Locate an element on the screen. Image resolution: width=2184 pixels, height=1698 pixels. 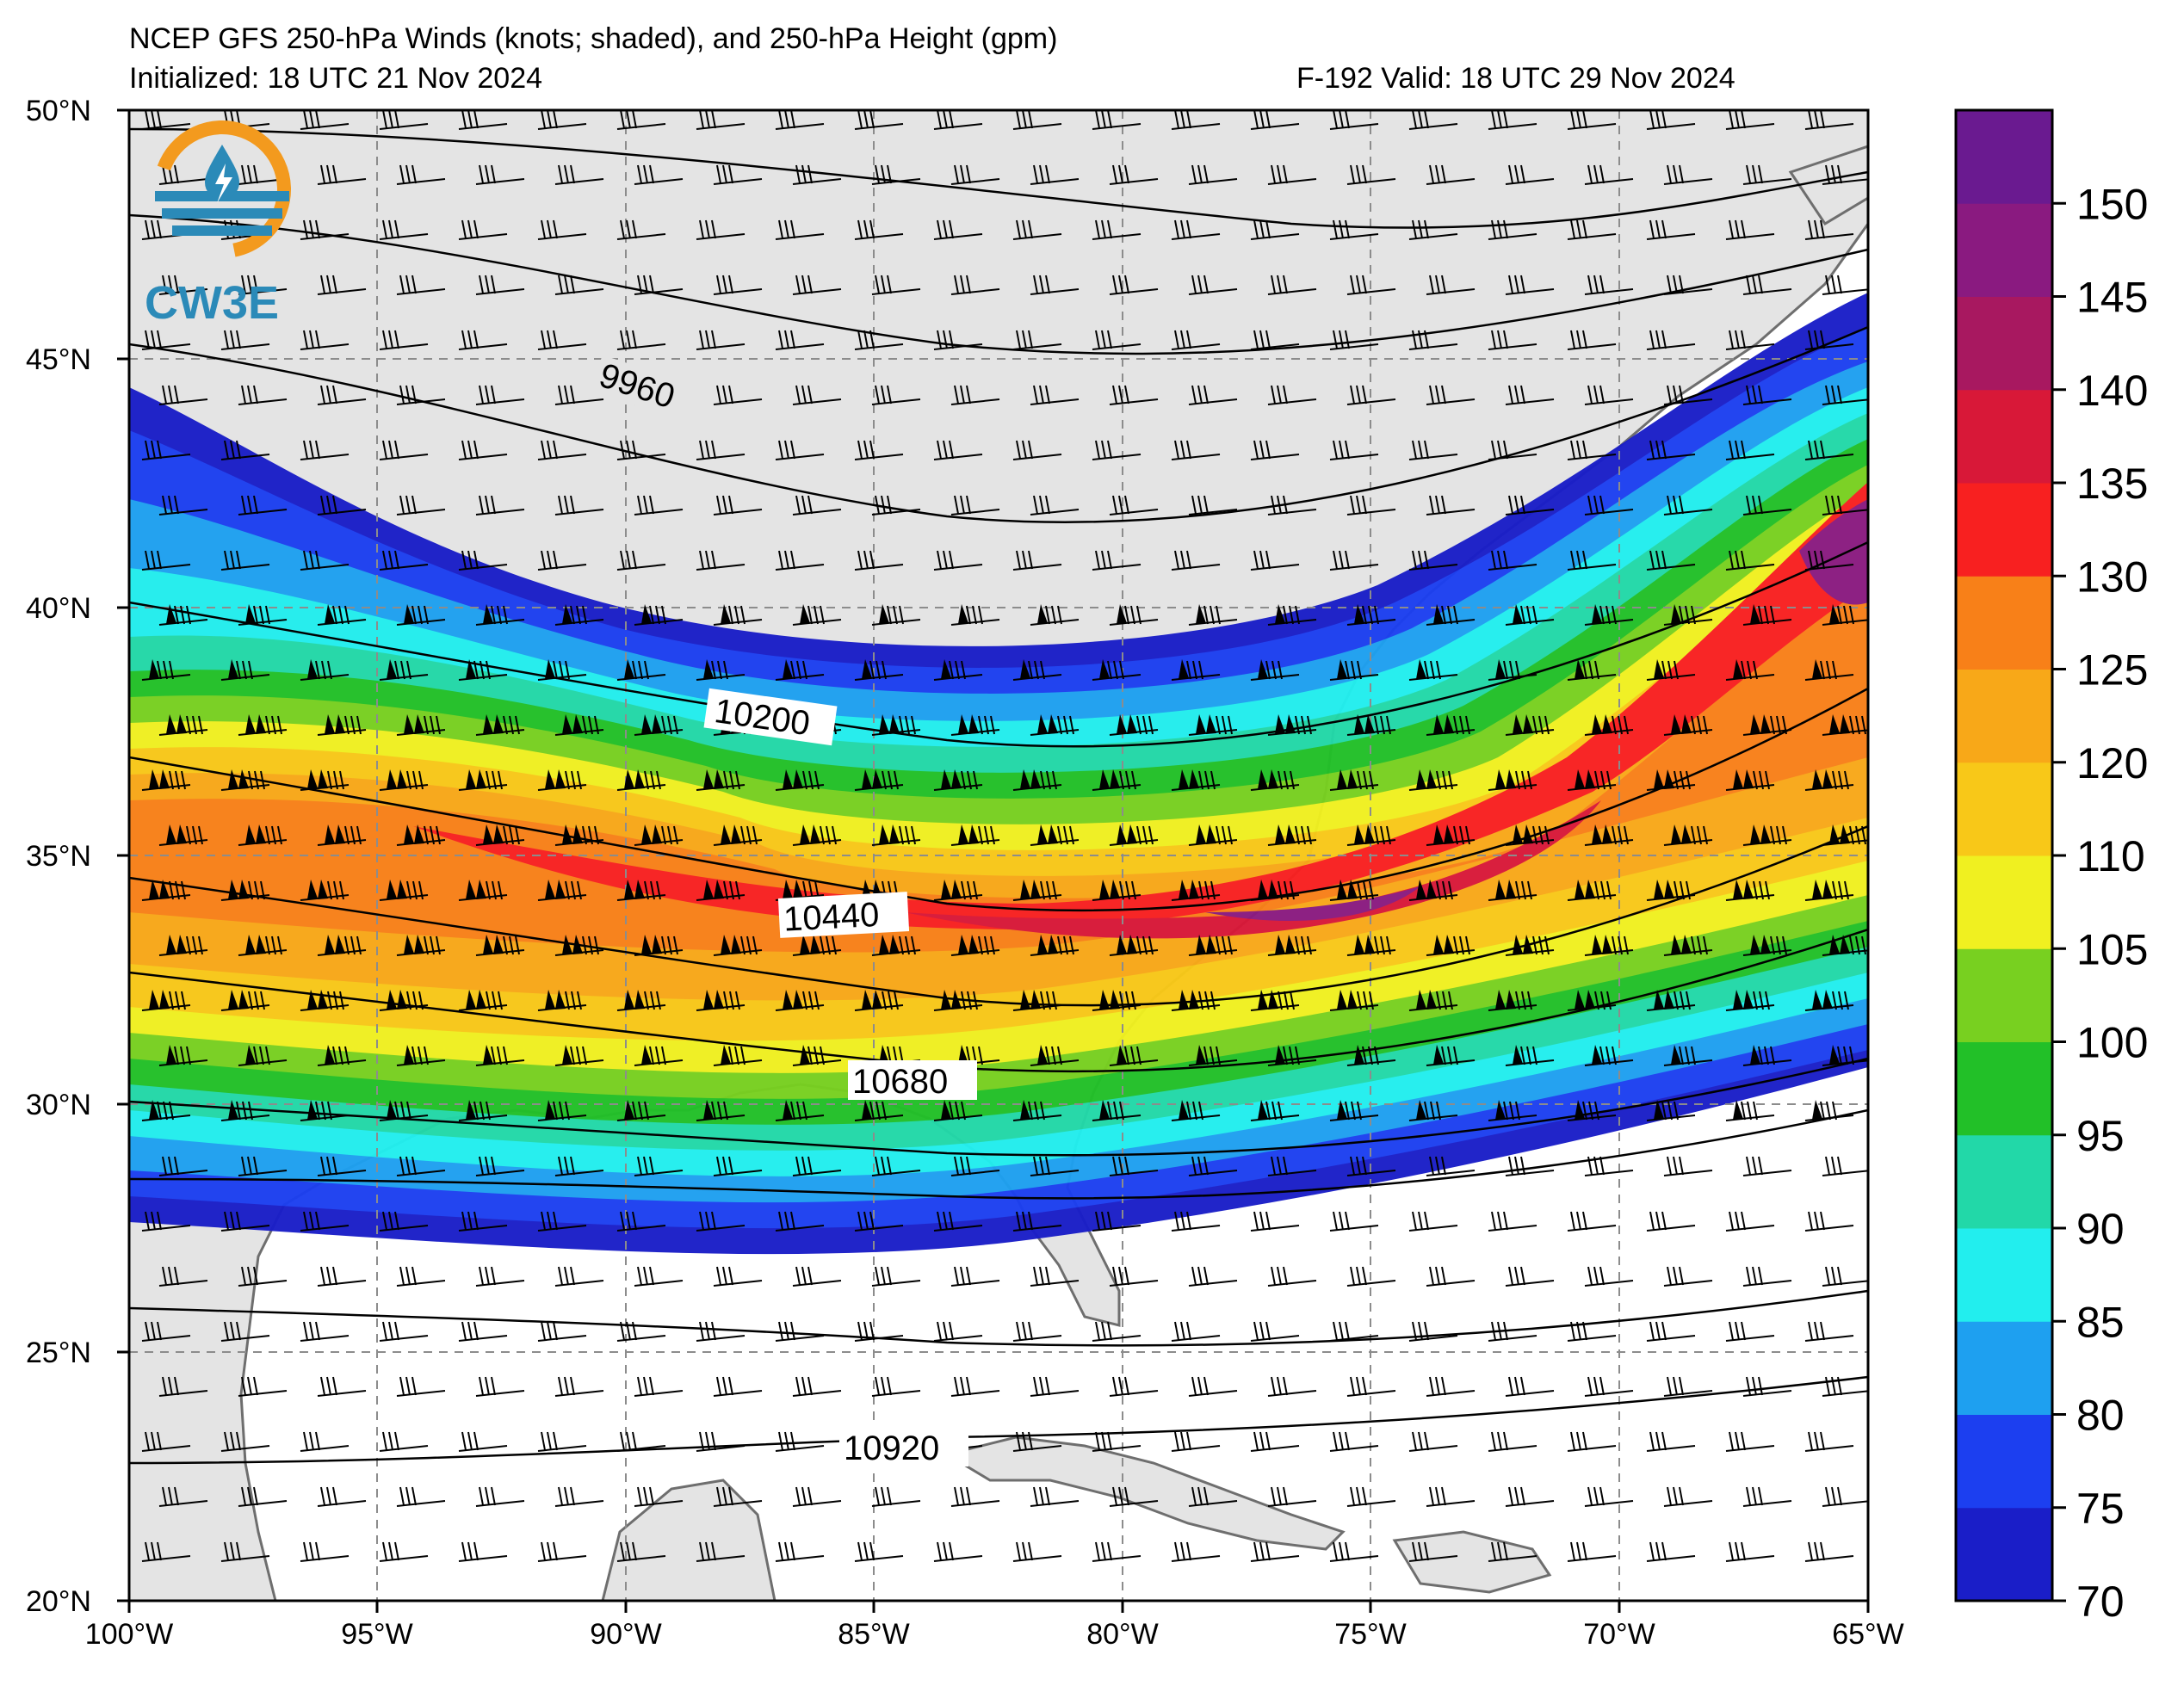
lightning-icon is located at coordinates (224, 184).